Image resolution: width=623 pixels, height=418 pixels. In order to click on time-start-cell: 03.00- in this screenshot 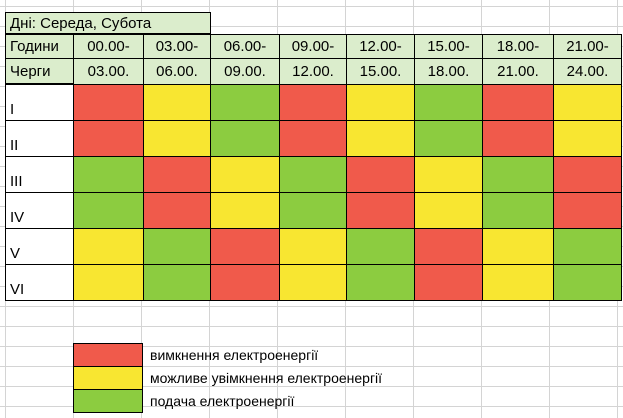, I will do `click(177, 46)`.